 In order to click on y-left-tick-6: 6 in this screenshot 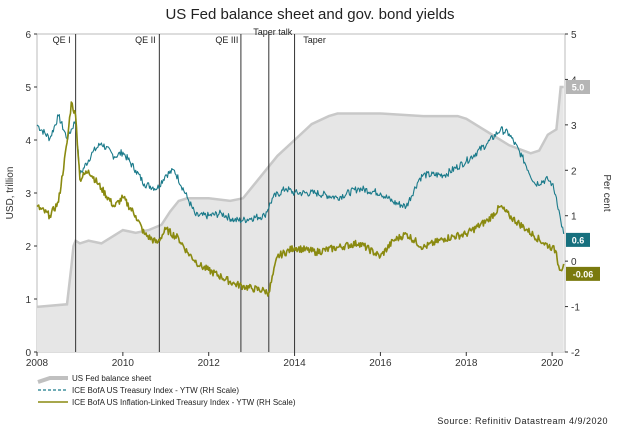, I will do `click(28, 35)`.